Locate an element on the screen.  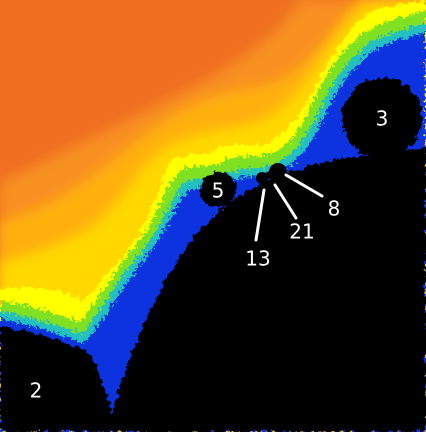
label-period-21: 21 is located at coordinates (301, 232).